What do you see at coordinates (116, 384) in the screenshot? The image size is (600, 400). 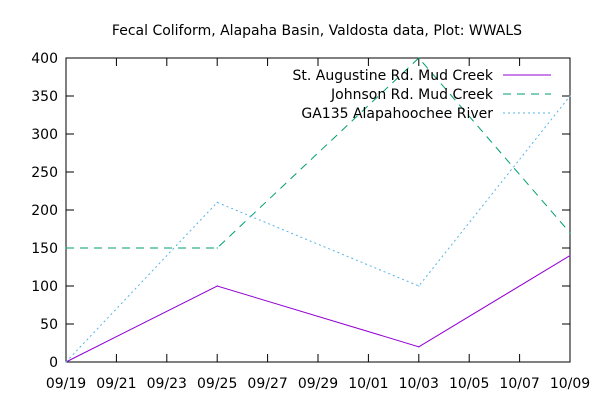 I see `x-tick-label: 09/21` at bounding box center [116, 384].